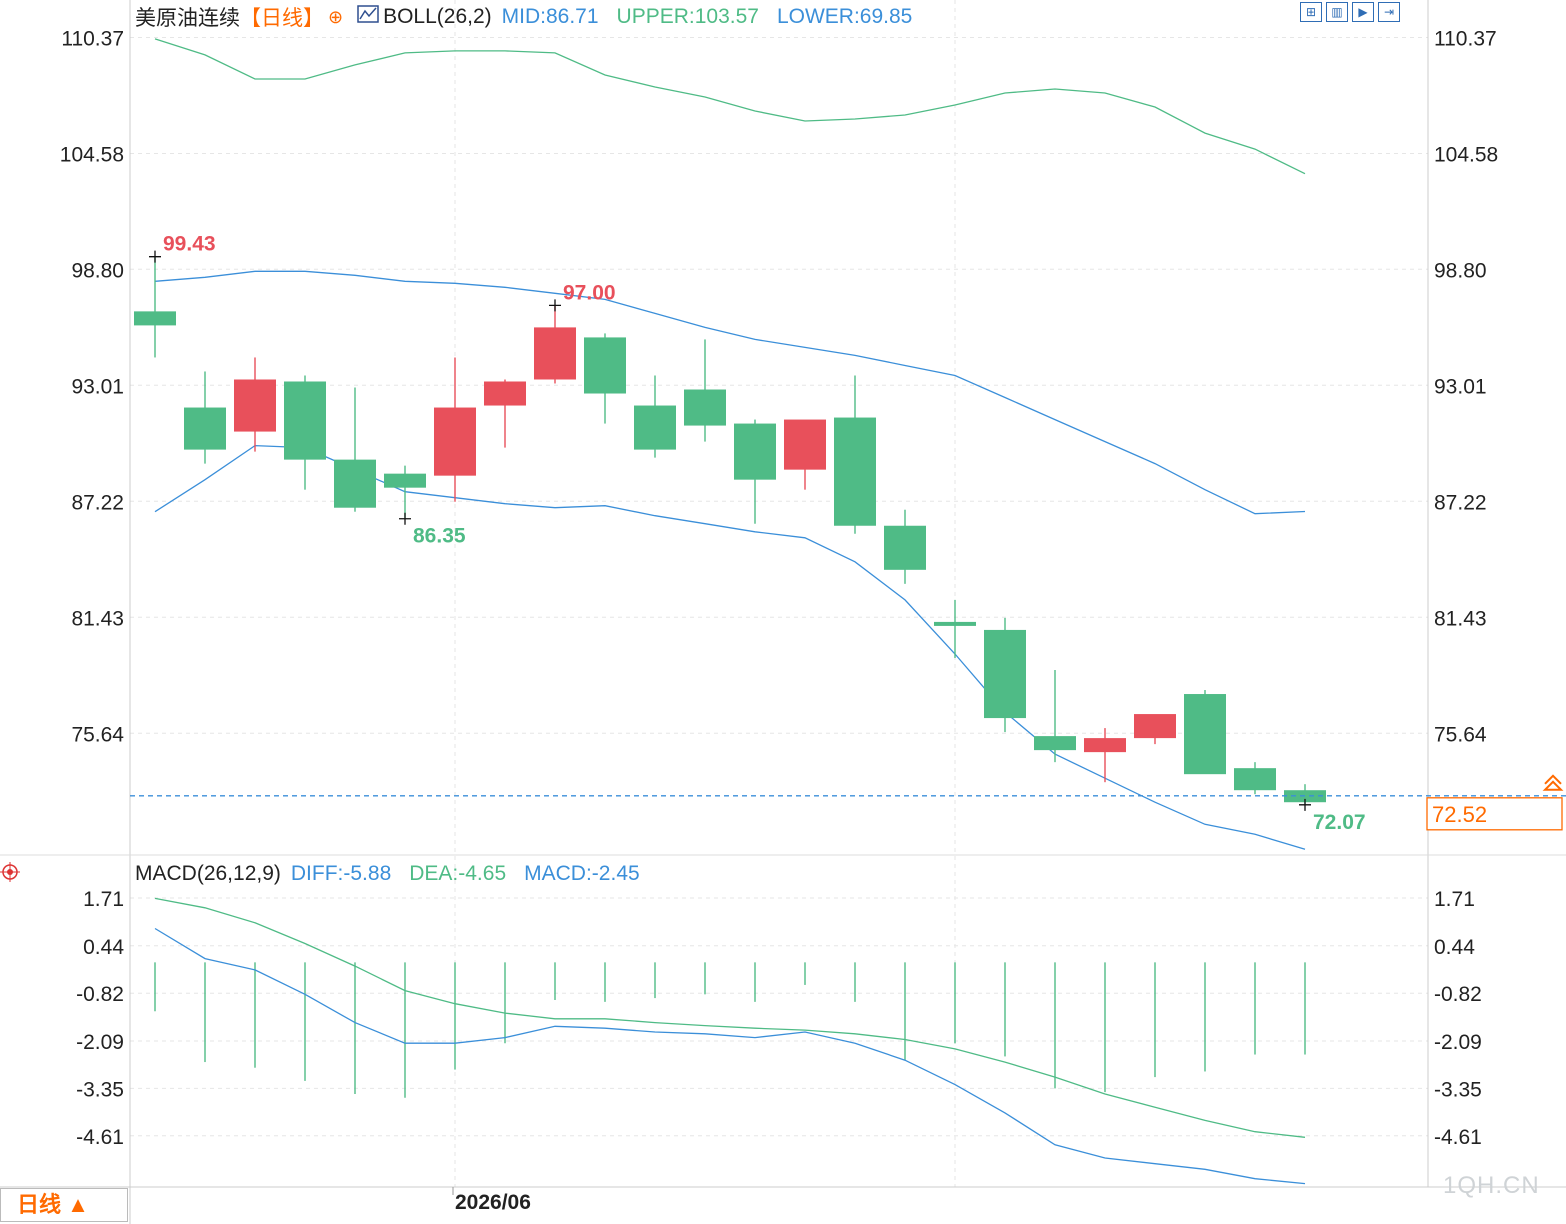 The height and width of the screenshot is (1224, 1566). I want to click on y-tick-label-right: 81.43, so click(1460, 618).